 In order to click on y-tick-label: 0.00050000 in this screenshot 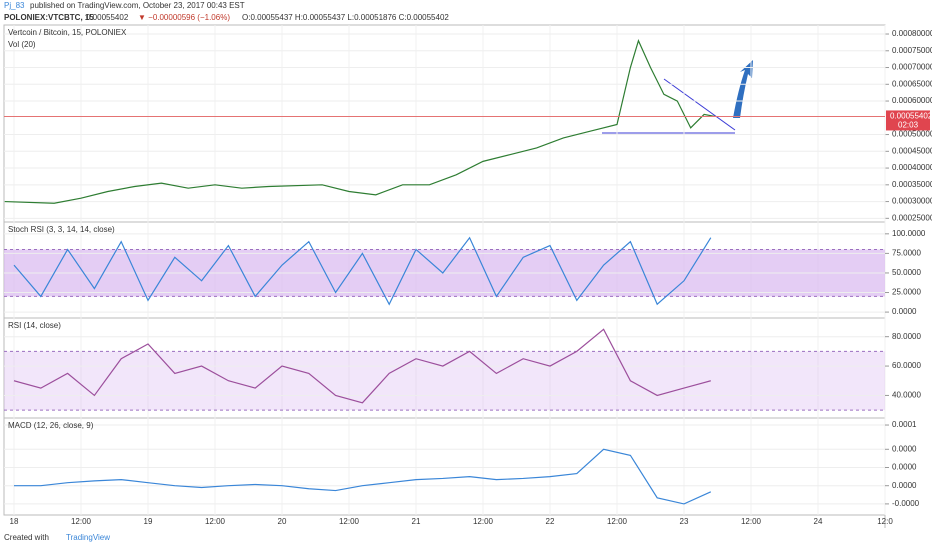, I will do `click(912, 134)`.